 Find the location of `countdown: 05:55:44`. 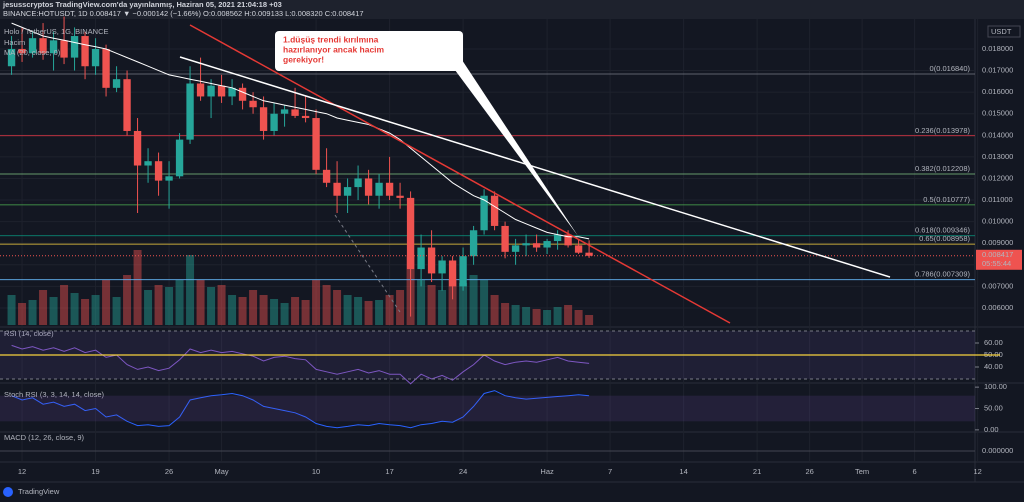

countdown: 05:55:44 is located at coordinates (996, 263).